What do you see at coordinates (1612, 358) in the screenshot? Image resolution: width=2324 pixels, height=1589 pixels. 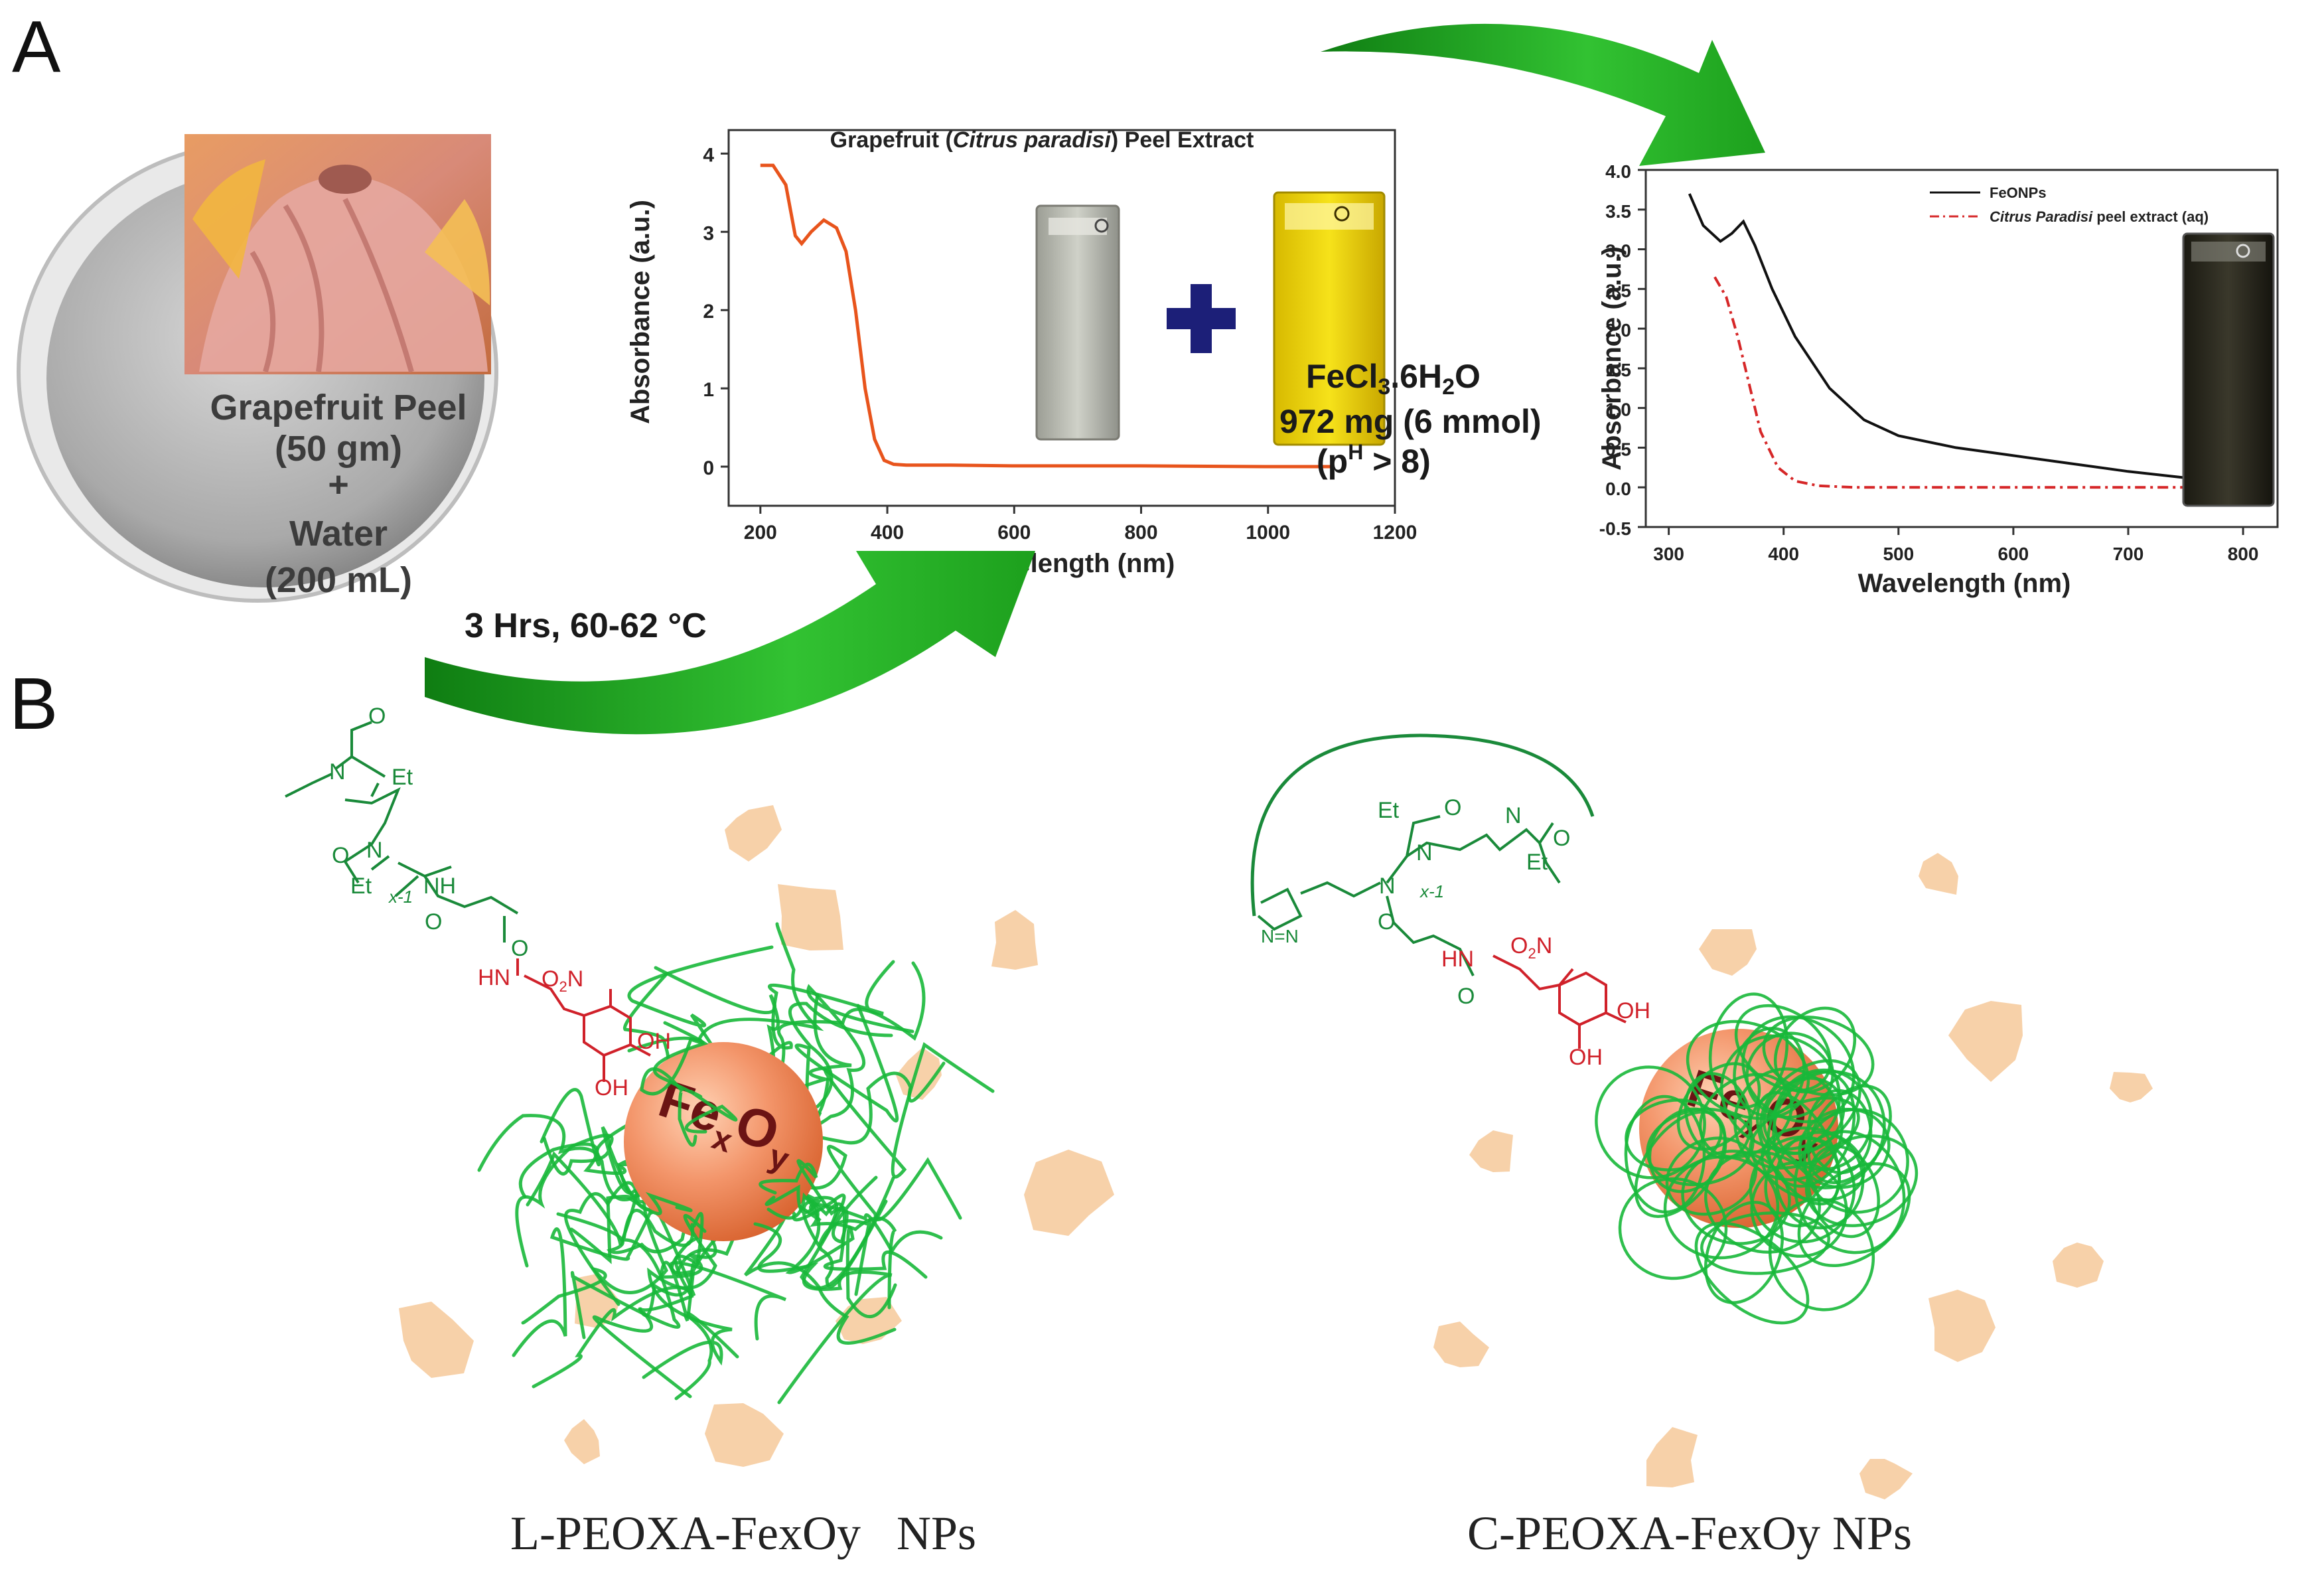 I see `chart2-ylabel: Absorbance (a.u.)` at bounding box center [1612, 358].